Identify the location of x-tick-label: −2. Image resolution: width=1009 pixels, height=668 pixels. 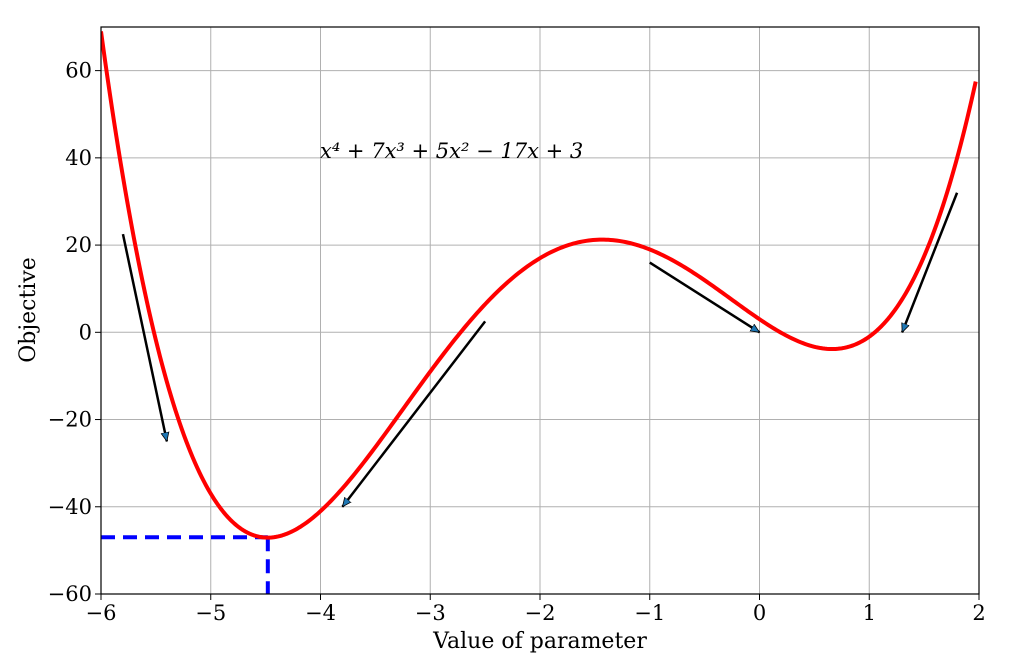
(540, 613).